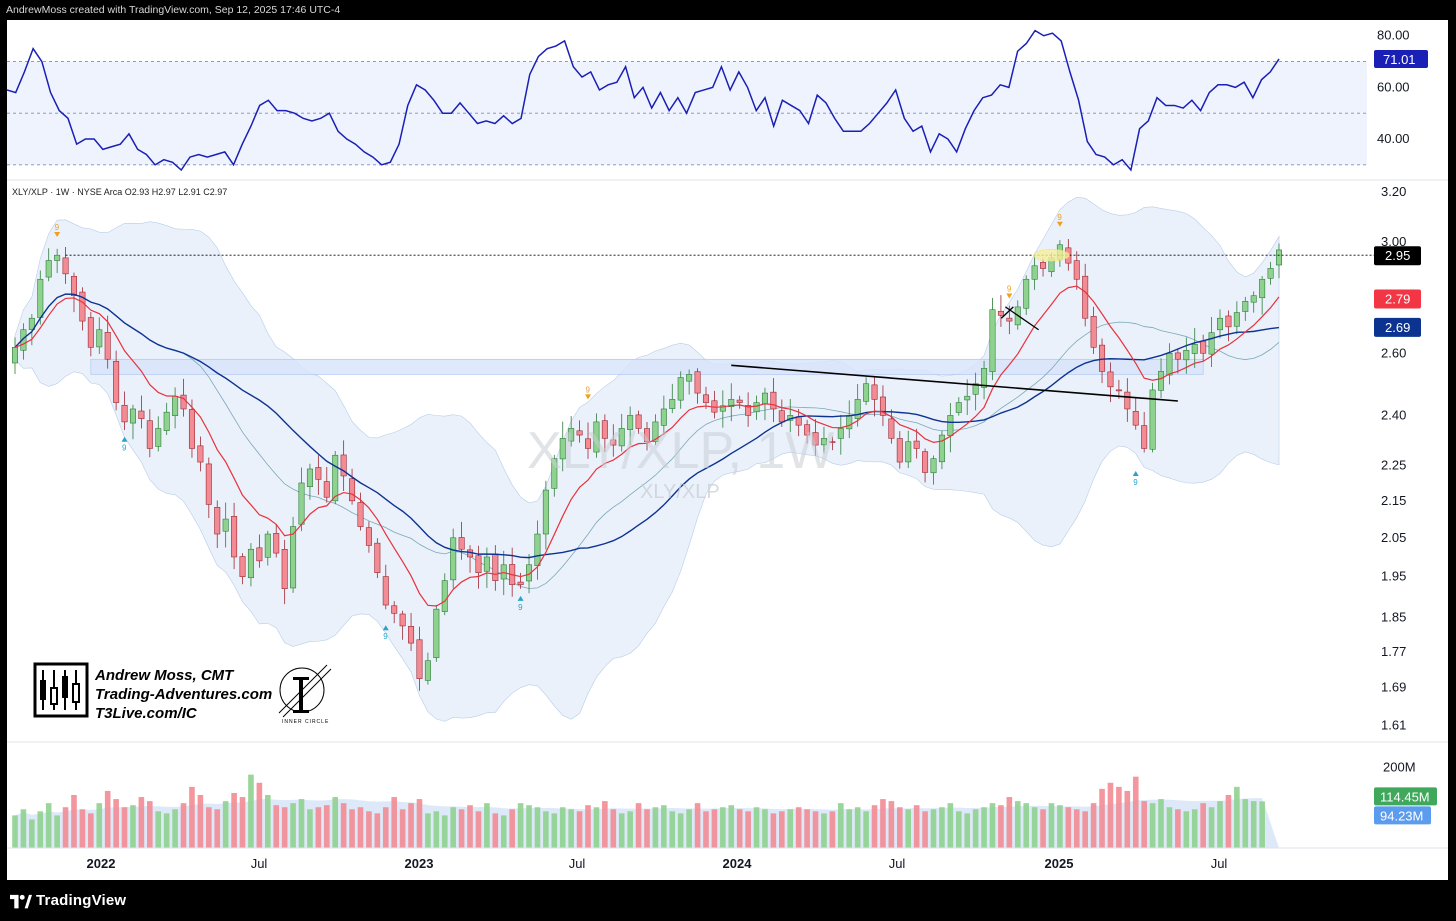 The image size is (1456, 921). Describe the element at coordinates (1393, 500) in the screenshot. I see `price-axis-tick: 2.15` at that location.